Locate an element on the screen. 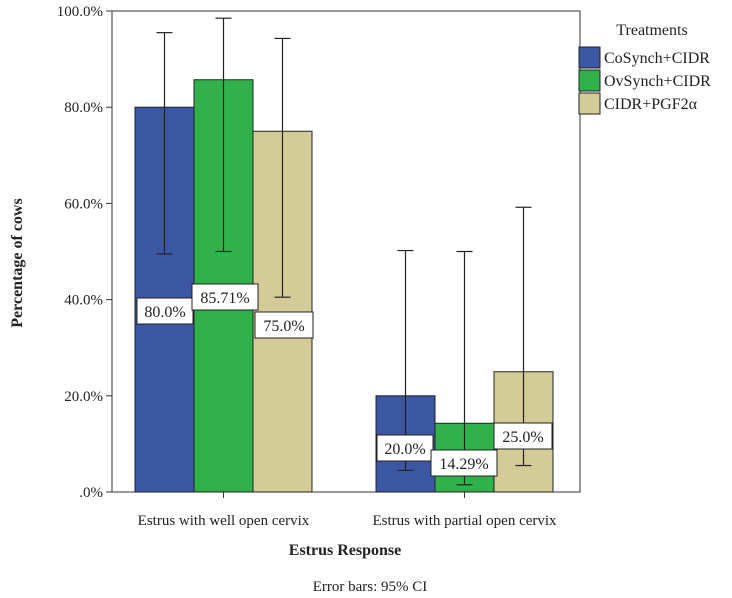 The image size is (732, 598). data-label: 80.0% is located at coordinates (164, 312).